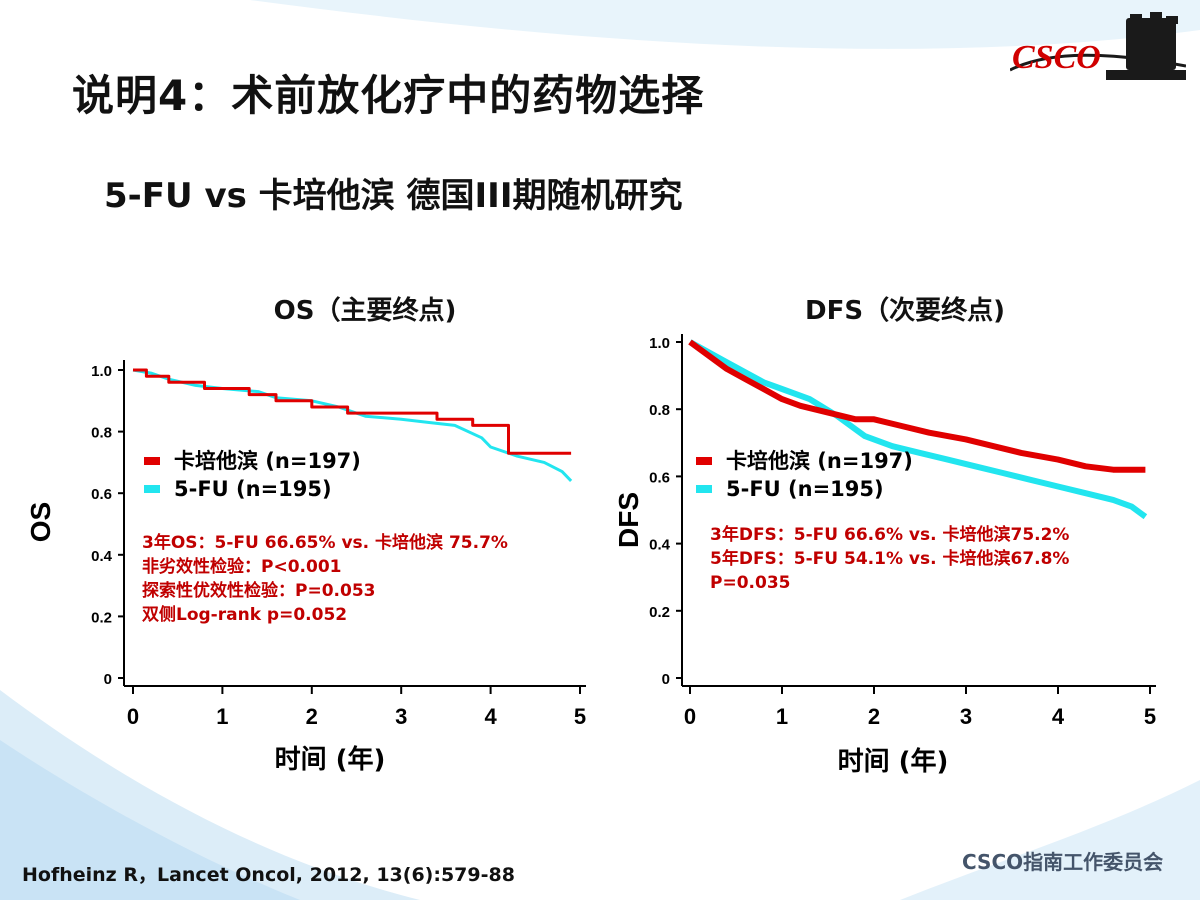 This screenshot has width=1200, height=900. Describe the element at coordinates (889, 558) in the screenshot. I see `dfs-annotation: 5年DFS：5-FU 54.1% vs. 卡培他滨67.8%` at that location.